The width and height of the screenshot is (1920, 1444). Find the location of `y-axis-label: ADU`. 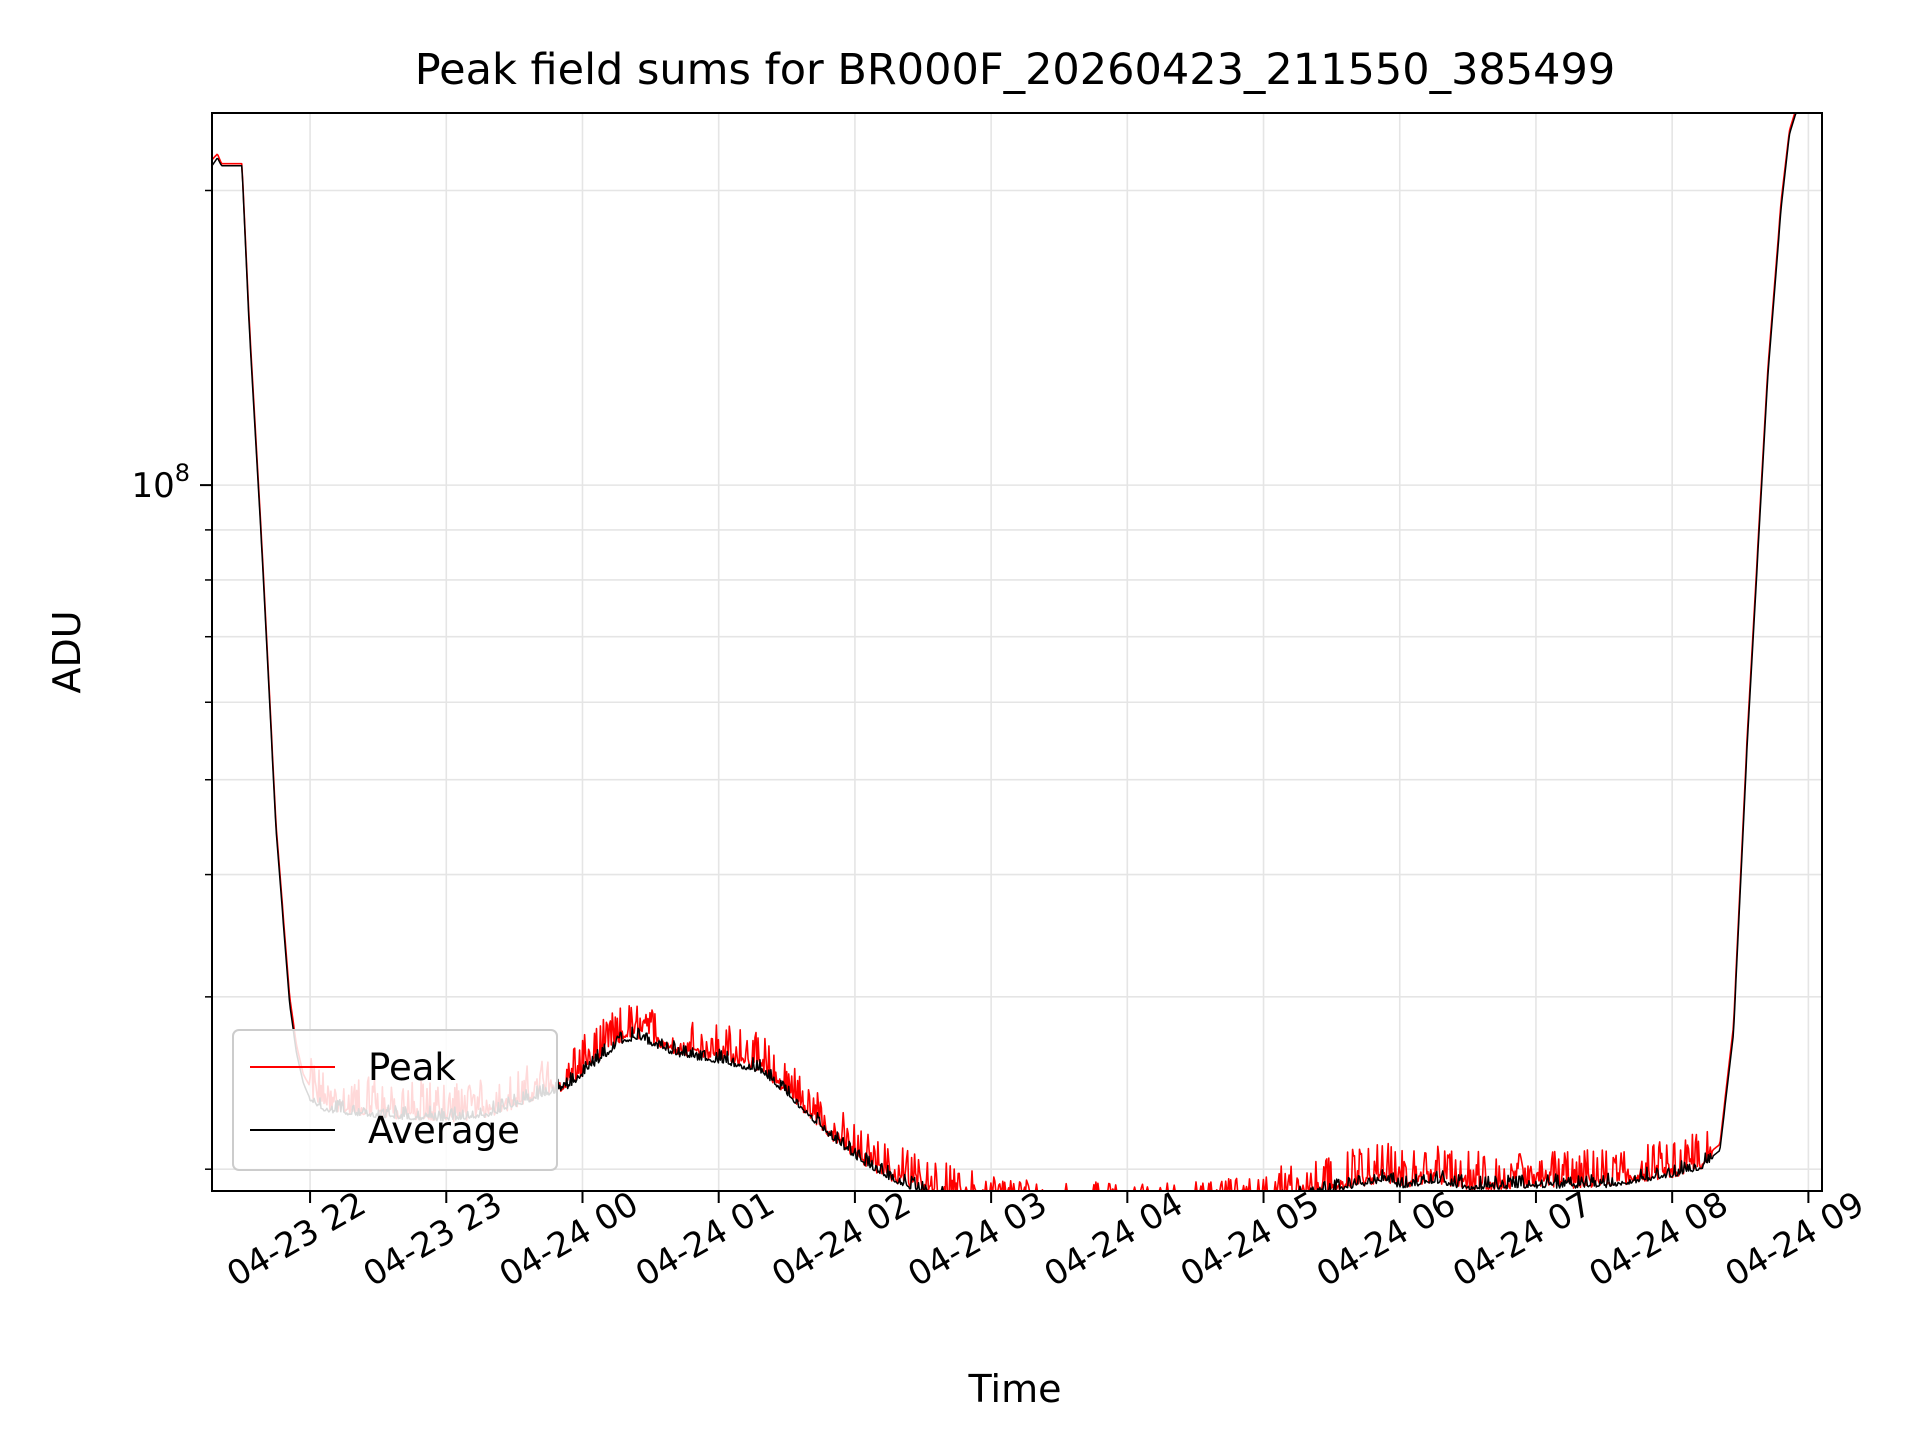

y-axis-label: ADU is located at coordinates (67, 651).